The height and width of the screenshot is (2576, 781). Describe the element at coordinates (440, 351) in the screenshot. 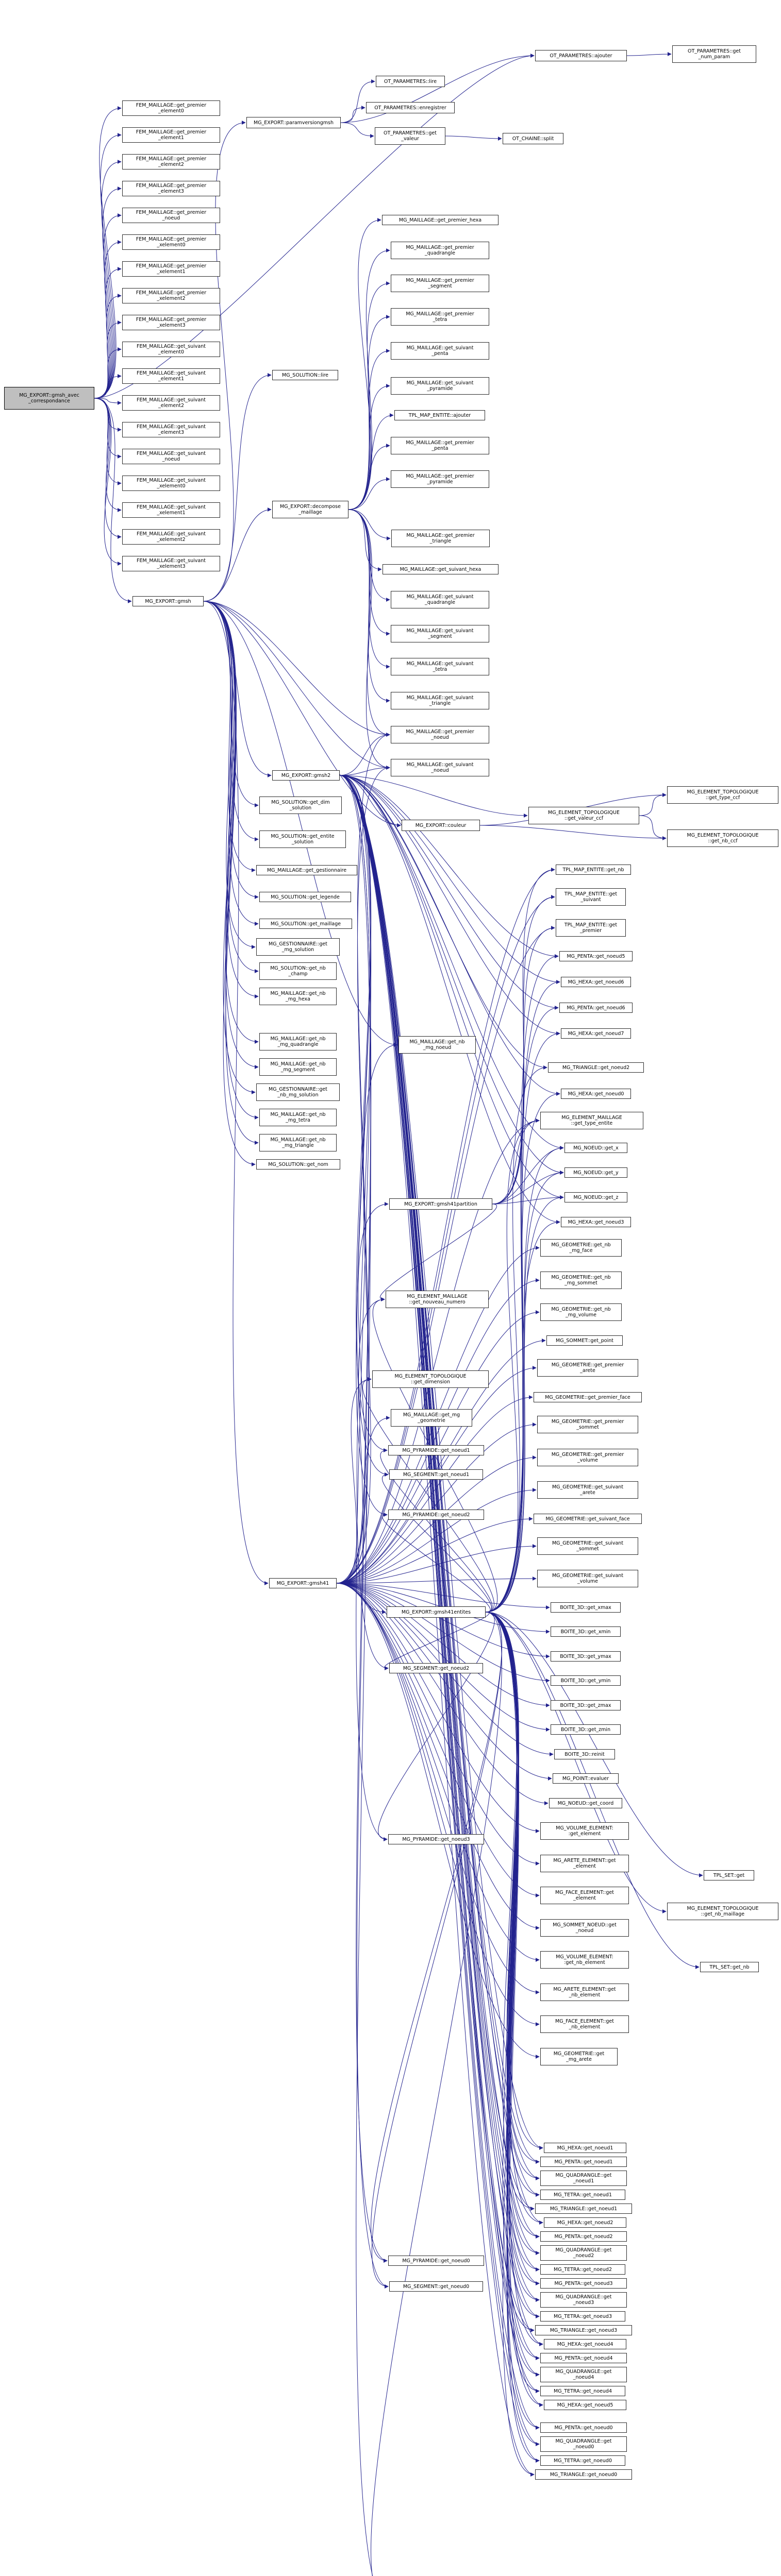

I see `graph-node-s_penta: MG_MAILLAGE::get_suivant _penta` at that location.